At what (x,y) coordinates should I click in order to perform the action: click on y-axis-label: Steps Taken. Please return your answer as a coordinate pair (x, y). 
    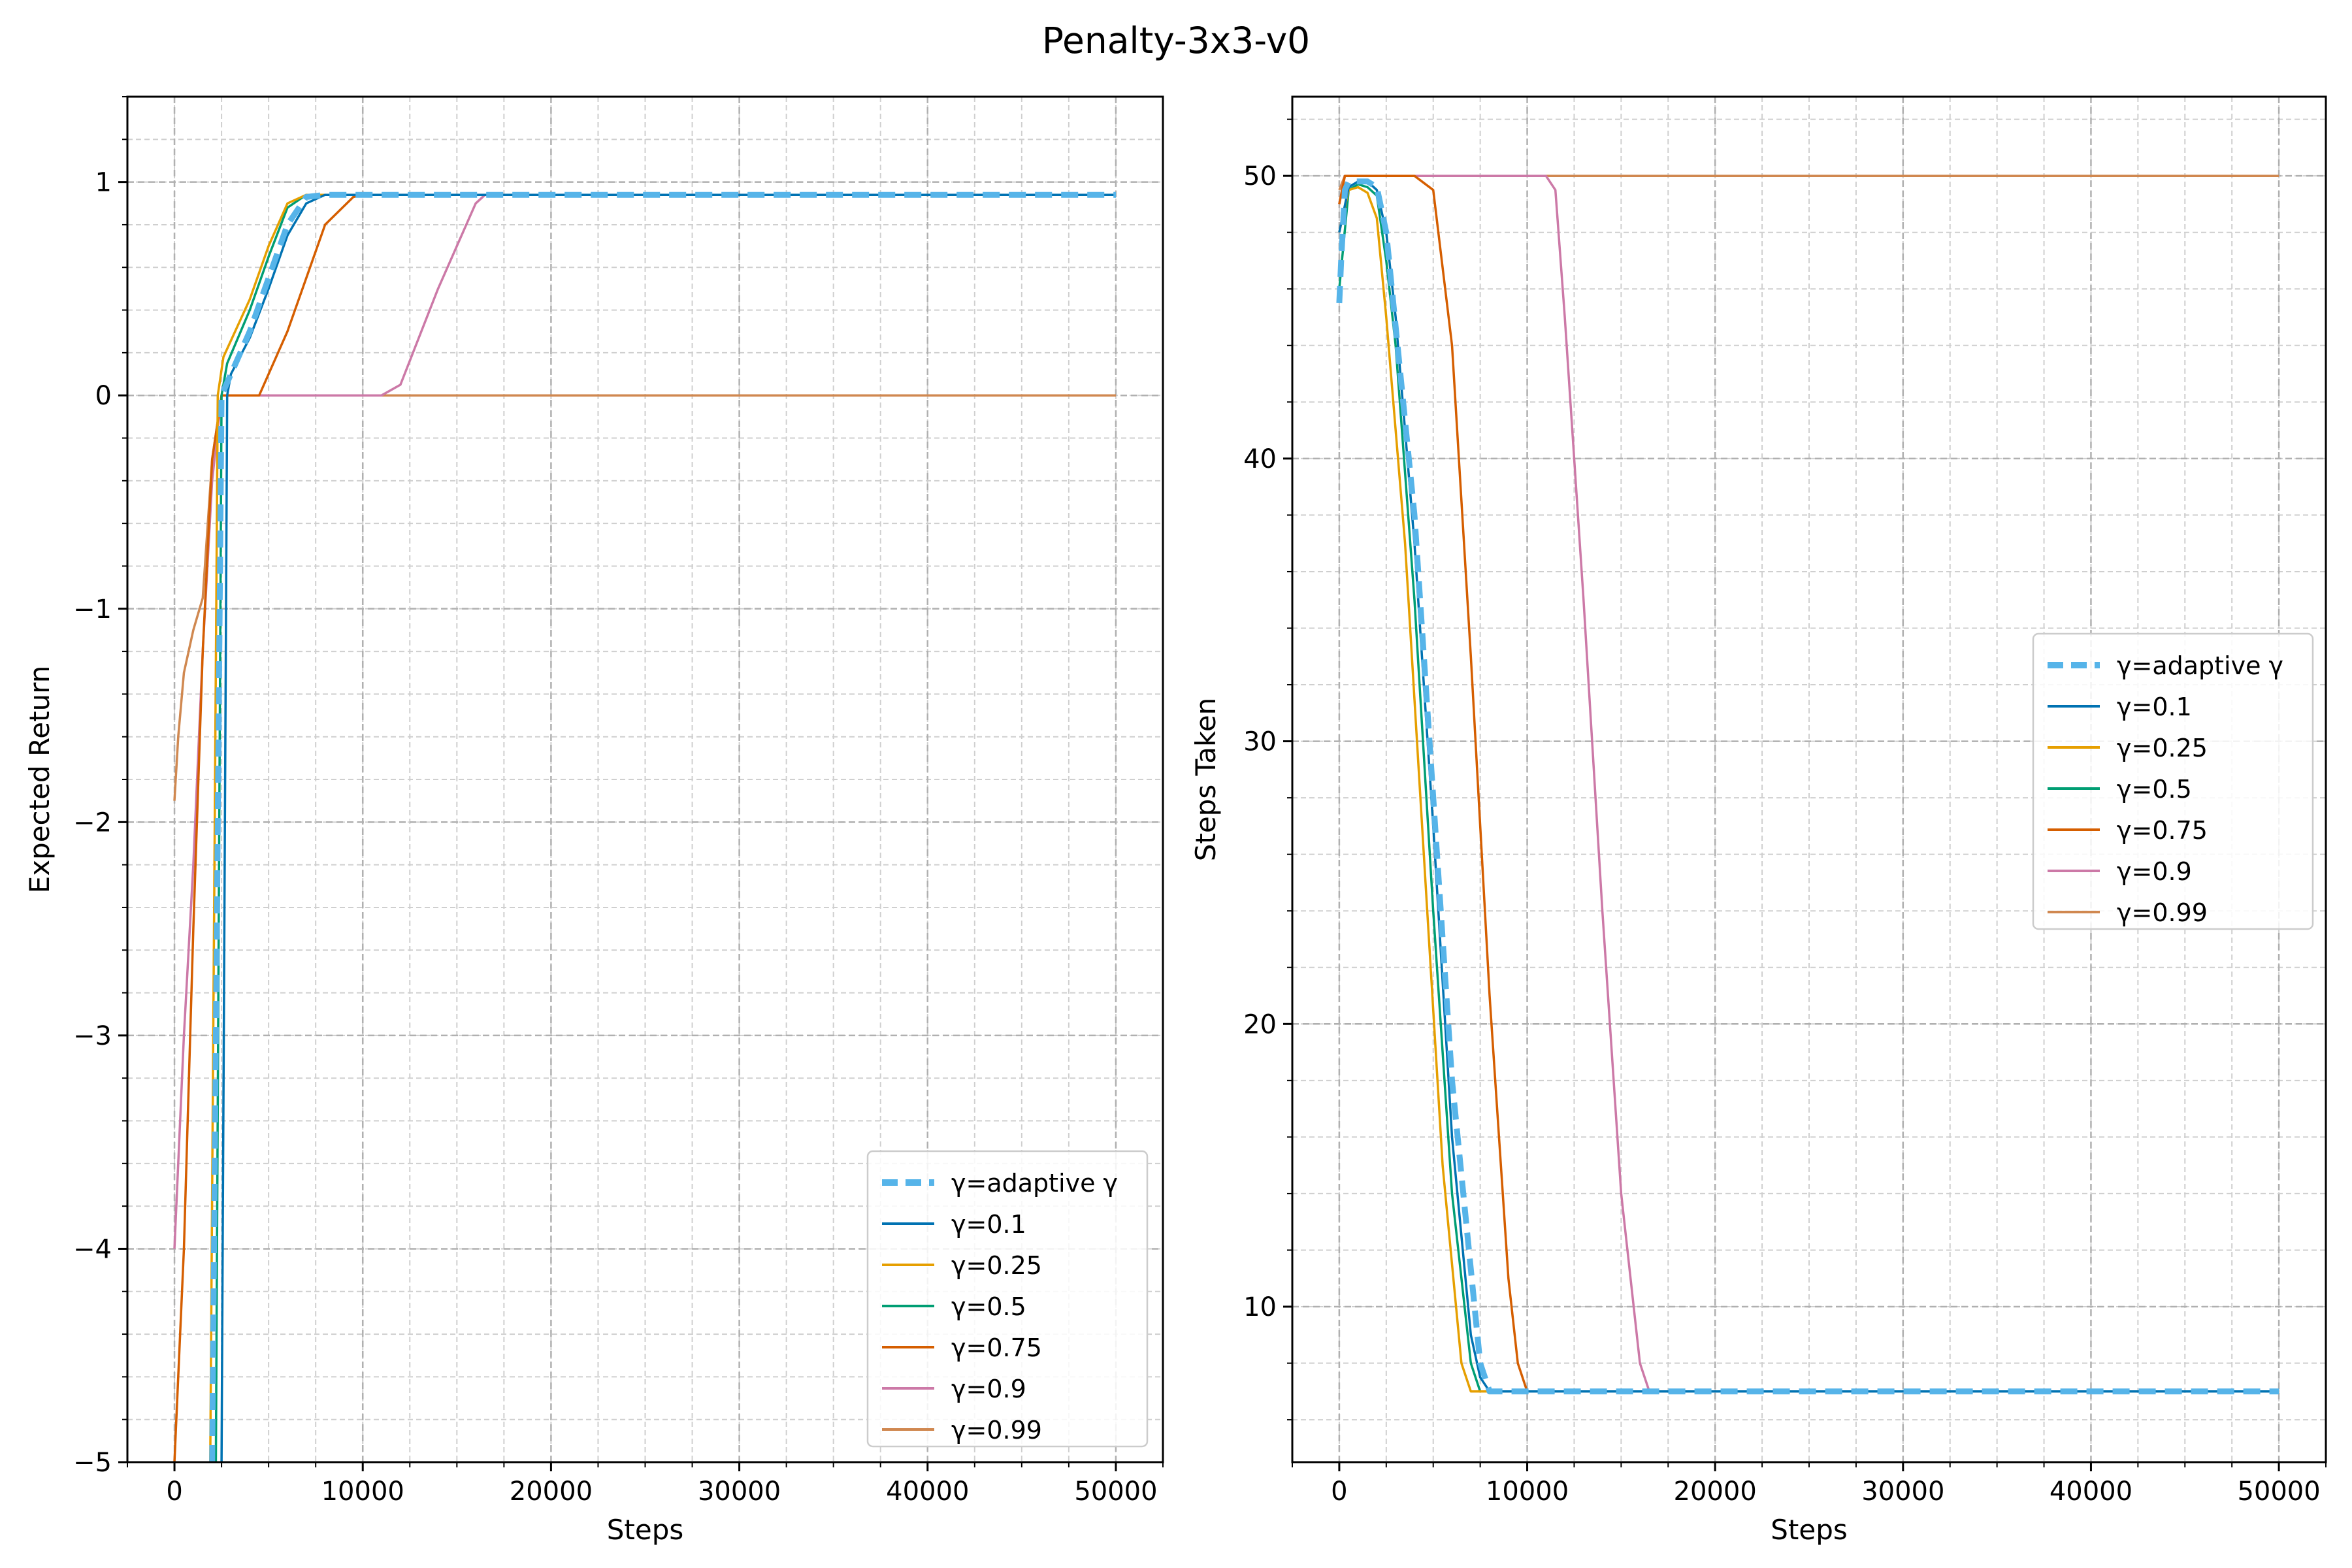
    Looking at the image, I should click on (1206, 780).